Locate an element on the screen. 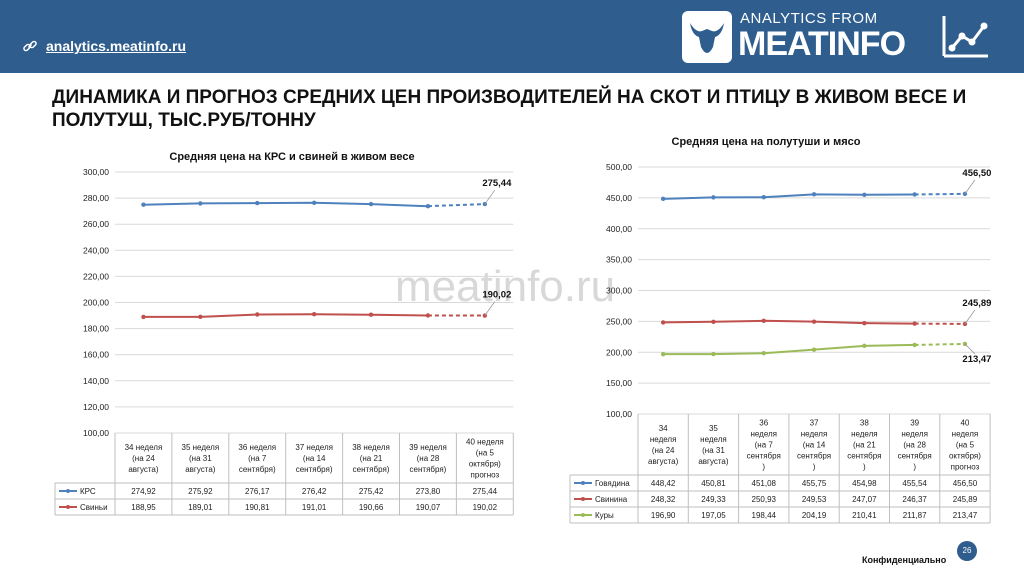 This screenshot has width=1024, height=576. y-tick-label: 400,00 is located at coordinates (619, 229).